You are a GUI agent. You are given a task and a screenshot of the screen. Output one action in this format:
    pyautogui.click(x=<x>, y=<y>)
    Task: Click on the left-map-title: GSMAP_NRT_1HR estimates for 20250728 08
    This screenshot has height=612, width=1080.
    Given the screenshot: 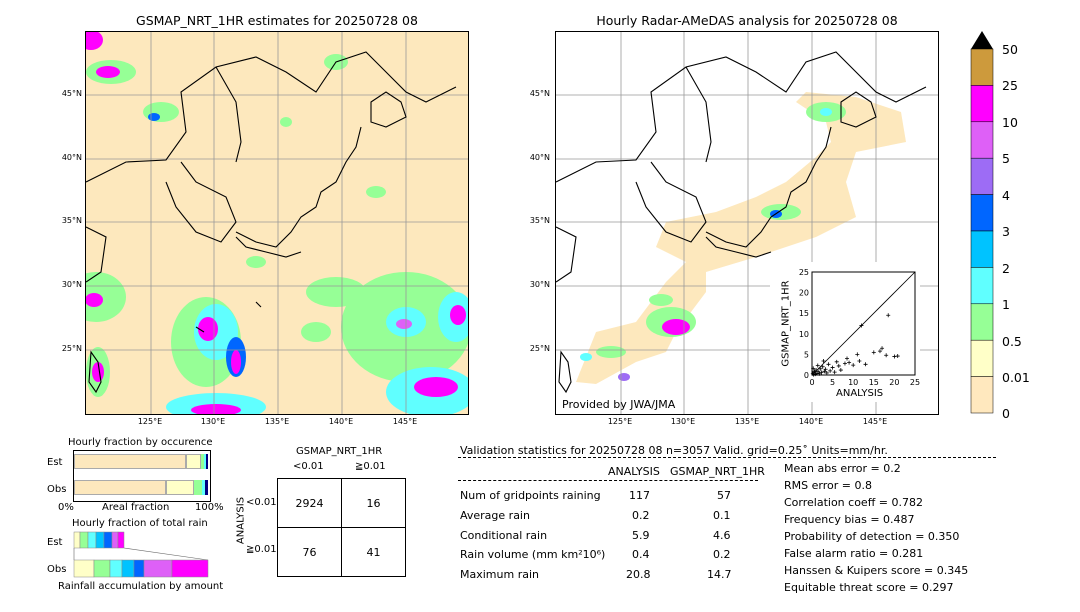 What is the action you would take?
    pyautogui.click(x=277, y=20)
    